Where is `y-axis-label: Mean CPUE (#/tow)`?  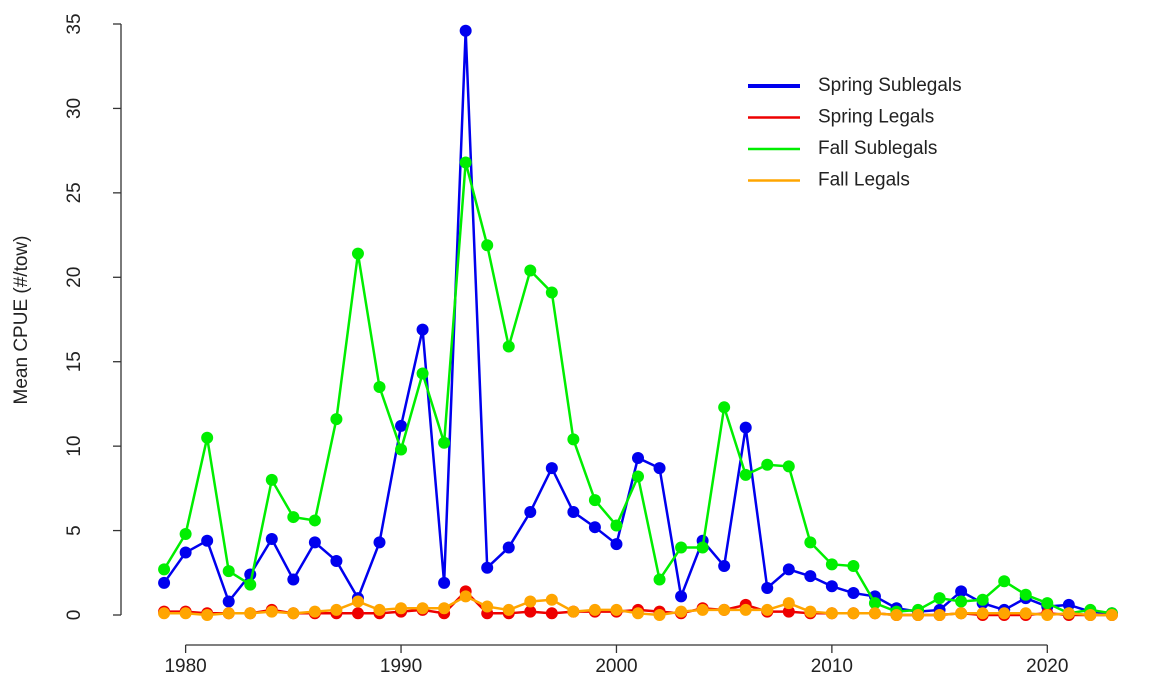
y-axis-label: Mean CPUE (#/tow) is located at coordinates (21, 320).